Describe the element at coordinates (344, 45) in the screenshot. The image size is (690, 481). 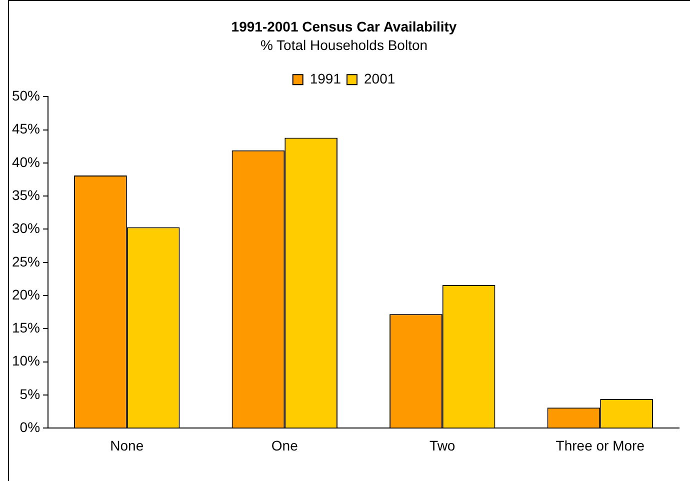
I see `chart-subtitle: % Total Households Bolton` at that location.